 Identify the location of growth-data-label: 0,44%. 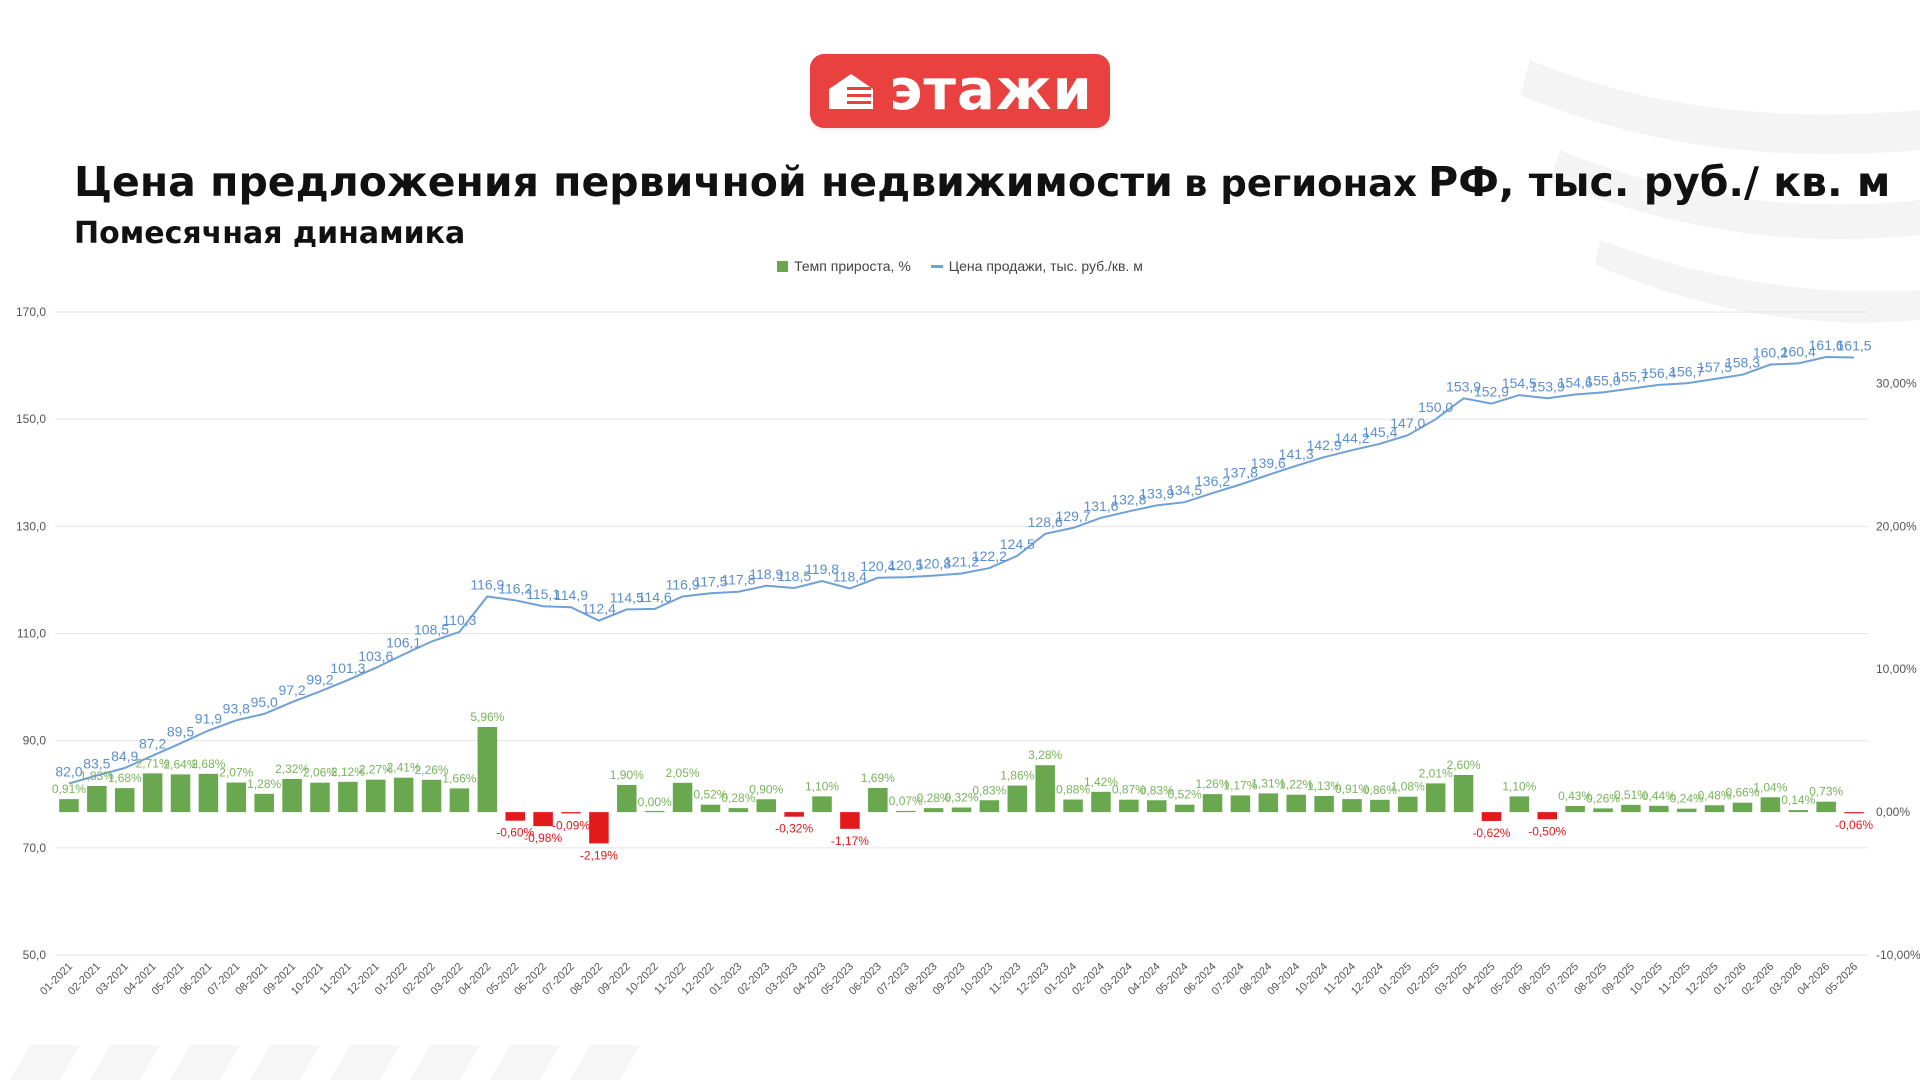
(1659, 796).